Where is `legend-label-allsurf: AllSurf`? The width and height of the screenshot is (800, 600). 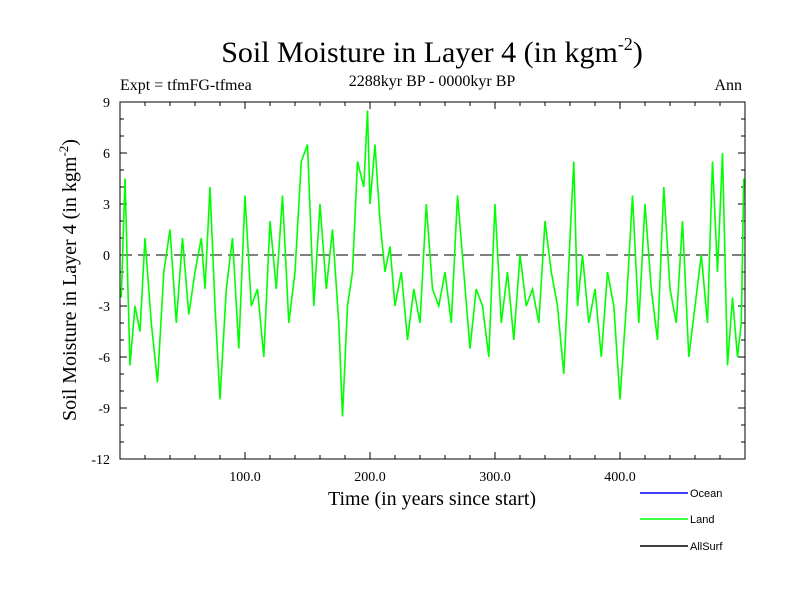 legend-label-allsurf: AllSurf is located at coordinates (706, 547).